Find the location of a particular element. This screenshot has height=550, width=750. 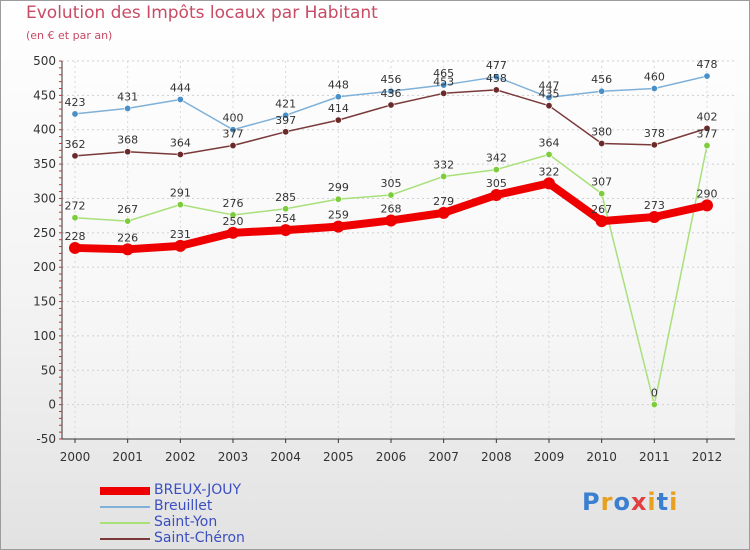

y-tick-label: 50 is located at coordinates (48, 370).